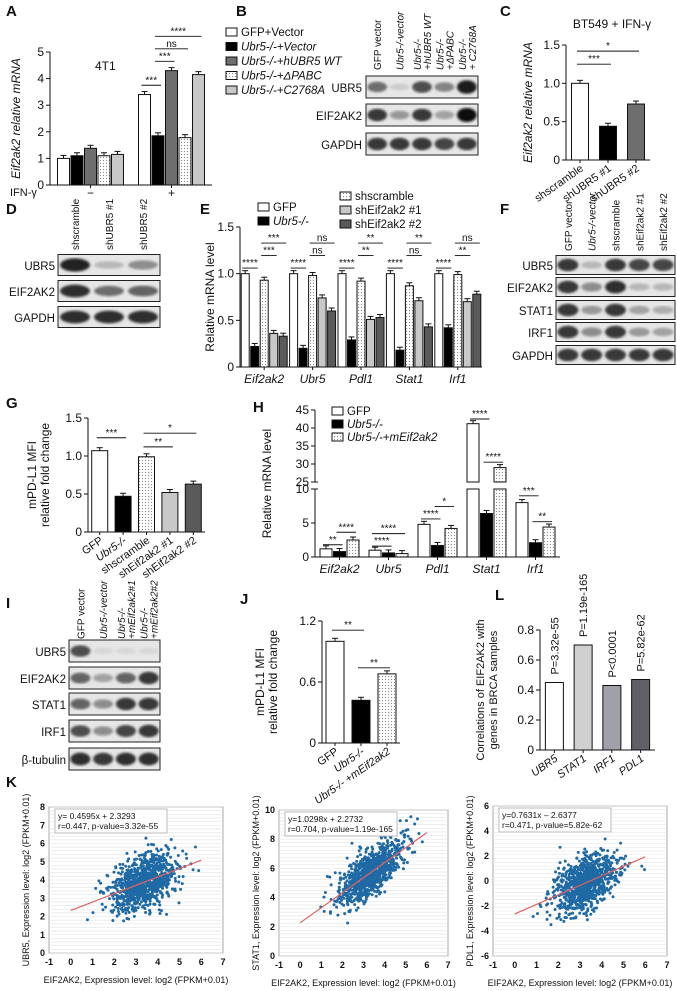  What do you see at coordinates (105, 66) in the screenshot?
I see `chart-title: 4T1` at bounding box center [105, 66].